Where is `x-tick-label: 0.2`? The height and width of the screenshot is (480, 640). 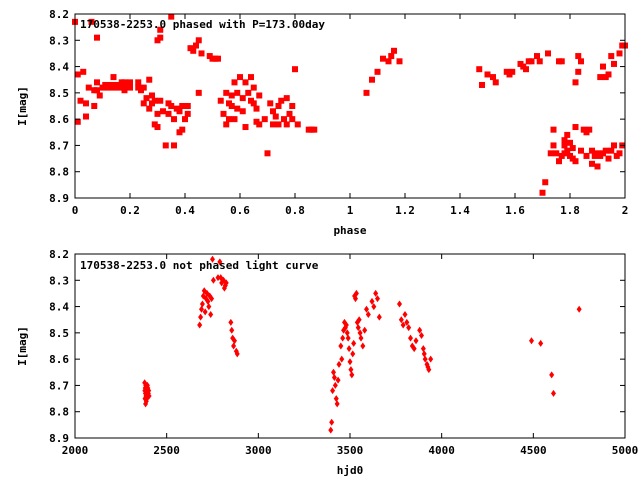
x-tick-label: 0.2 is located at coordinates (130, 210).